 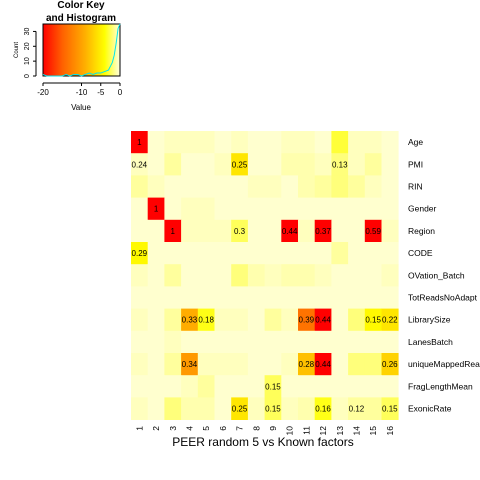 What do you see at coordinates (429, 320) in the screenshot?
I see `heatmap-row-label: LibrarySize` at bounding box center [429, 320].